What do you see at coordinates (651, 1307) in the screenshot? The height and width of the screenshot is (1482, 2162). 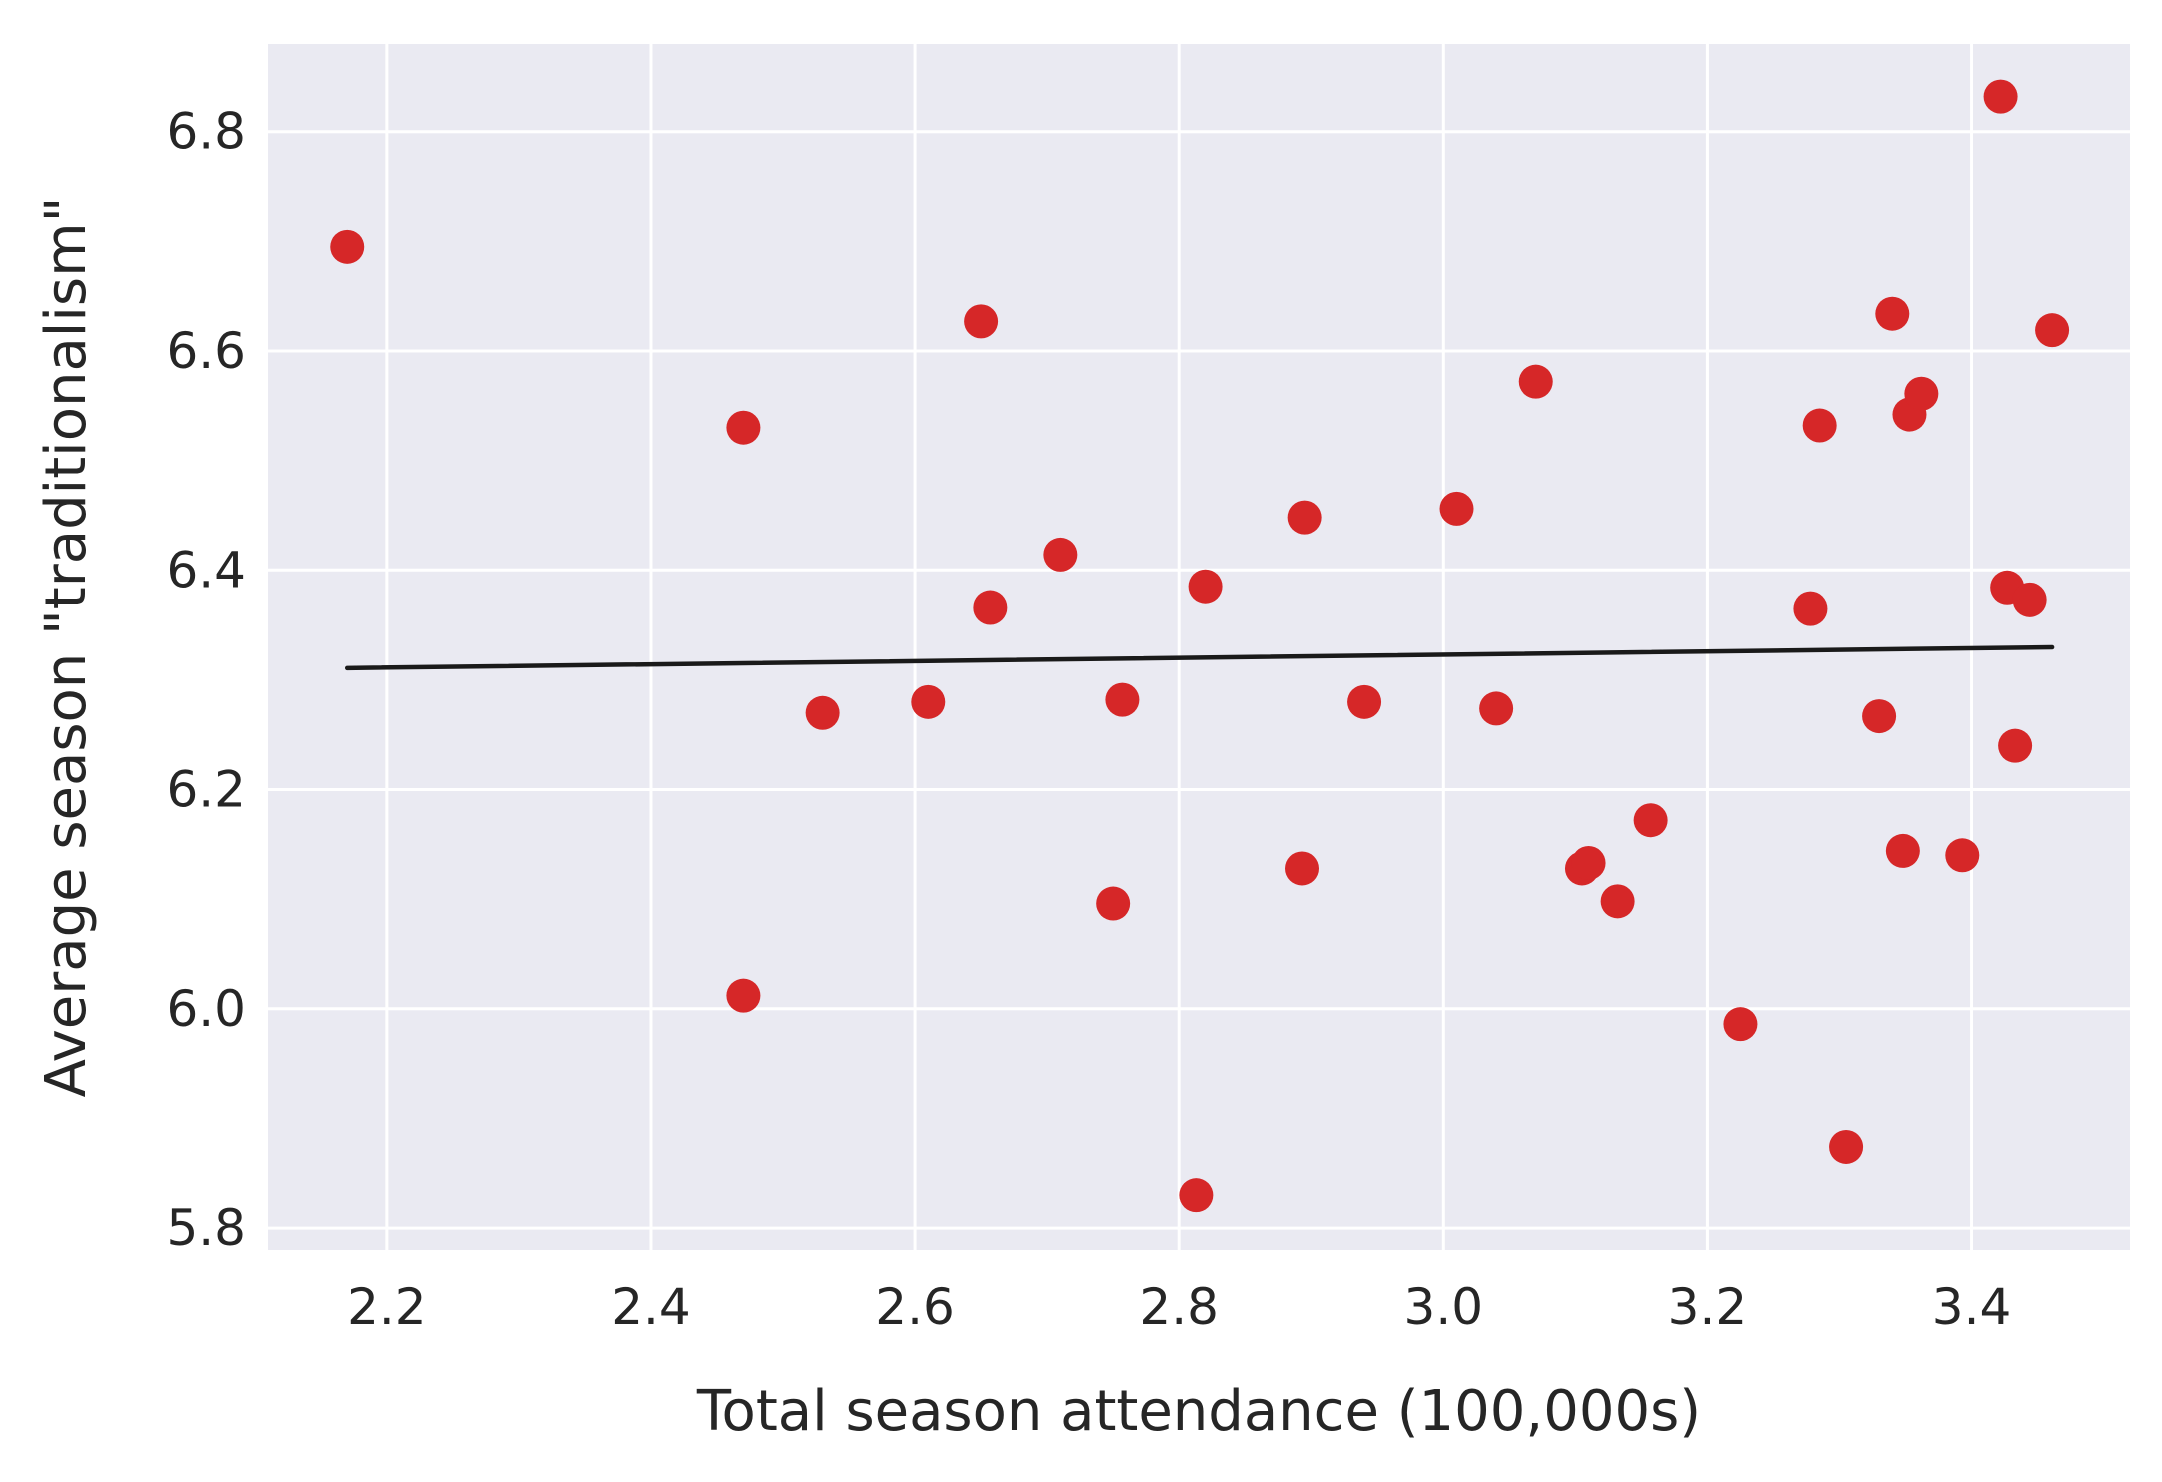 I see `x-tick-label-1: 2.4` at bounding box center [651, 1307].